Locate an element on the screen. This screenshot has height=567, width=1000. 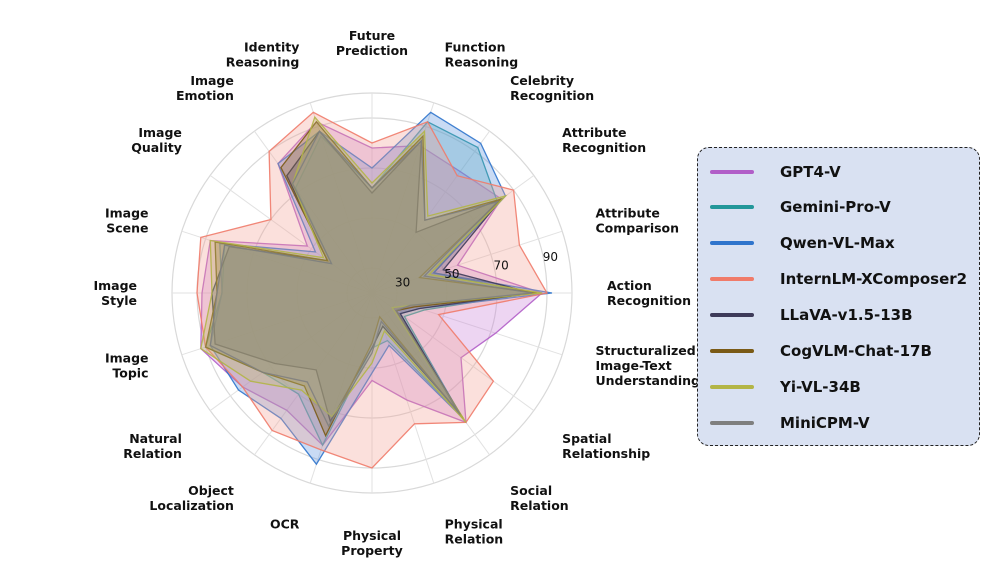
legend-label: Qwen-VL-Max is located at coordinates (837, 243).